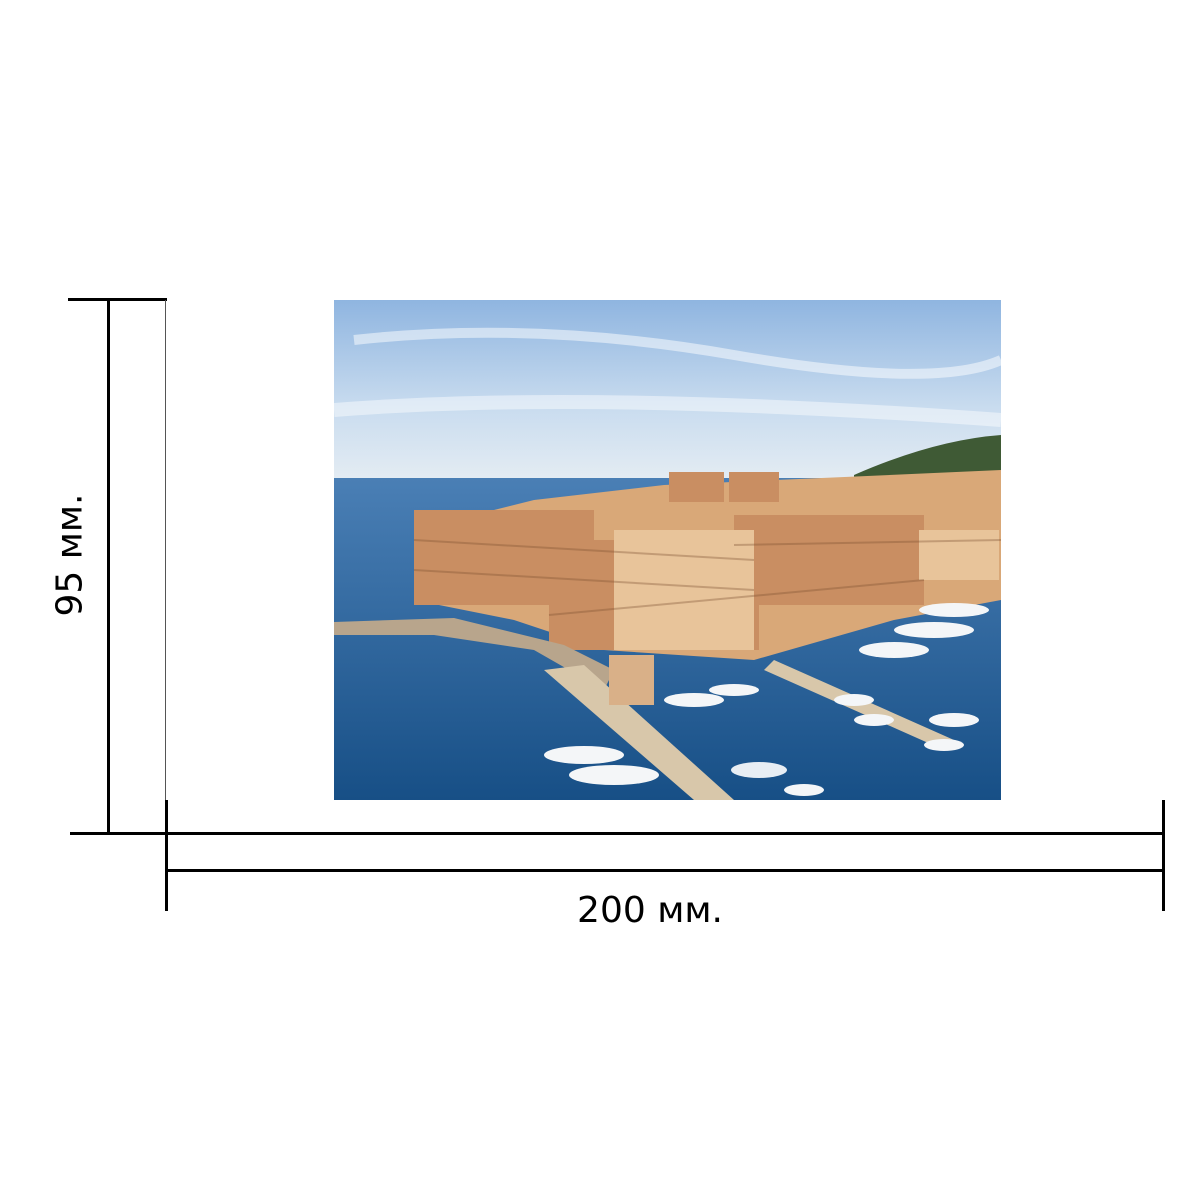  Describe the element at coordinates (664, 870) in the screenshot. I see `width-line` at that location.